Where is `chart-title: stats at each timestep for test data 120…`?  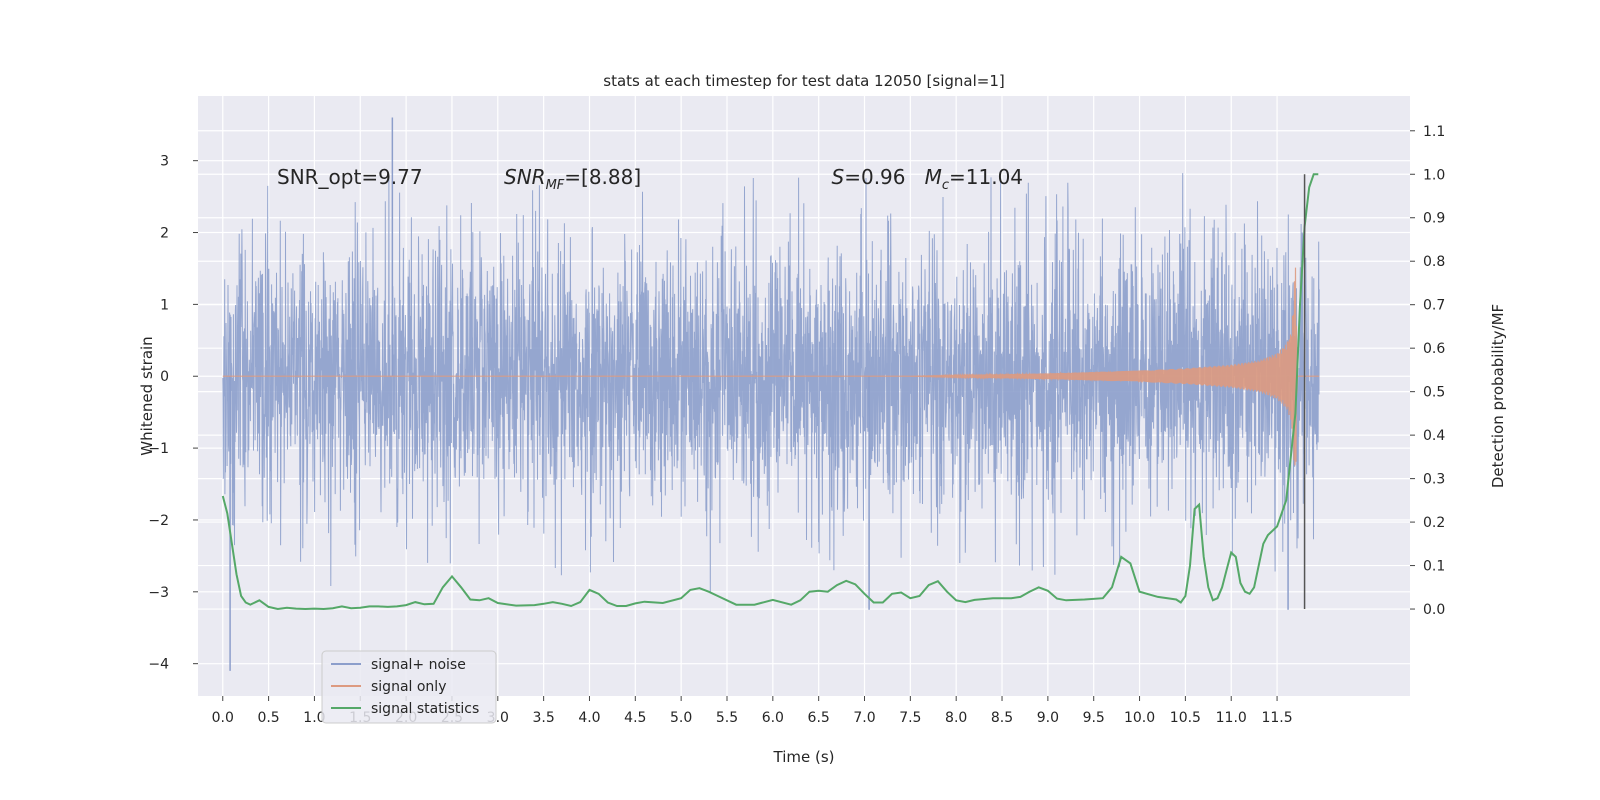
chart-title: stats at each timestep for test data 120… is located at coordinates (803, 81).